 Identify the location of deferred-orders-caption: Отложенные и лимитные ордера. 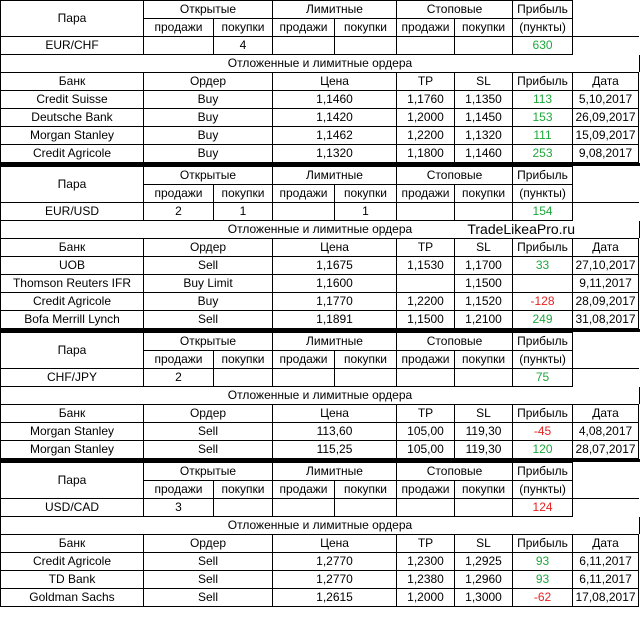
(320, 63).